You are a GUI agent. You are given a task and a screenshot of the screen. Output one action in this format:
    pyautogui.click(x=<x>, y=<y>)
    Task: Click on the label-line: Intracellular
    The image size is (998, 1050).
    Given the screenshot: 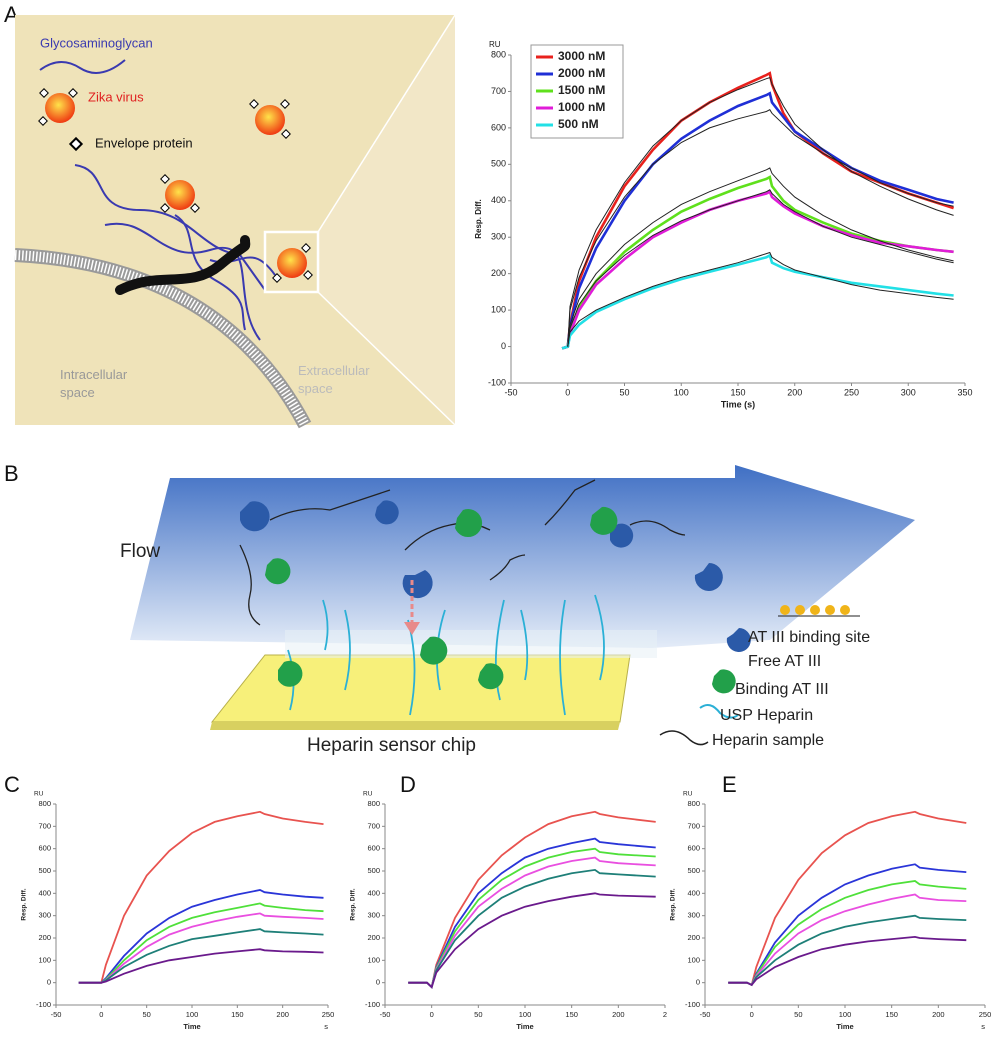 What is the action you would take?
    pyautogui.click(x=94, y=374)
    